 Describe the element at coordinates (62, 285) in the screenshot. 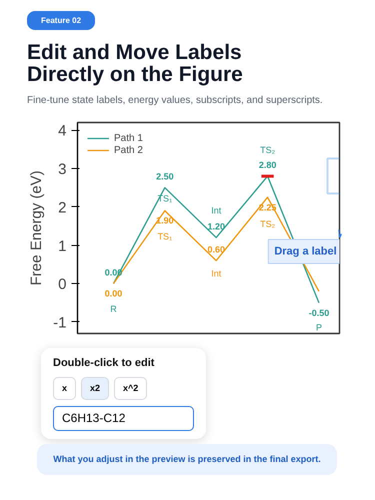

I see `y-tick-label: 0` at that location.